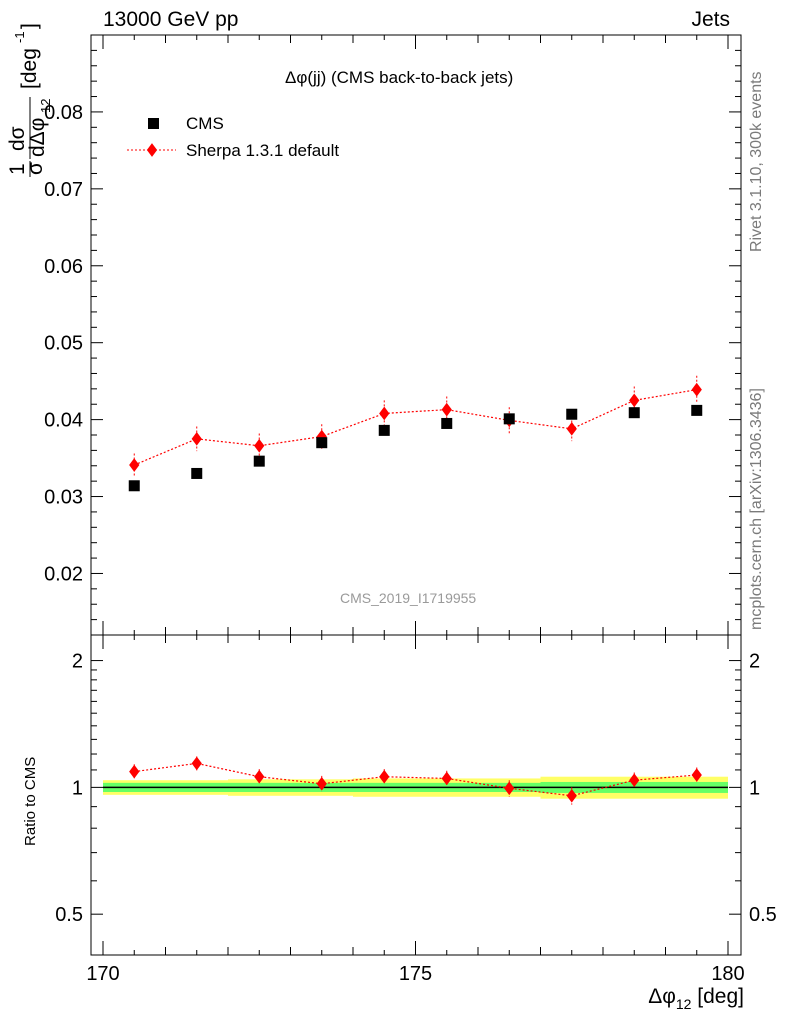 This screenshot has height=1024, width=786. I want to click on ratio-y-tick-label: 0.5, so click(69, 915).